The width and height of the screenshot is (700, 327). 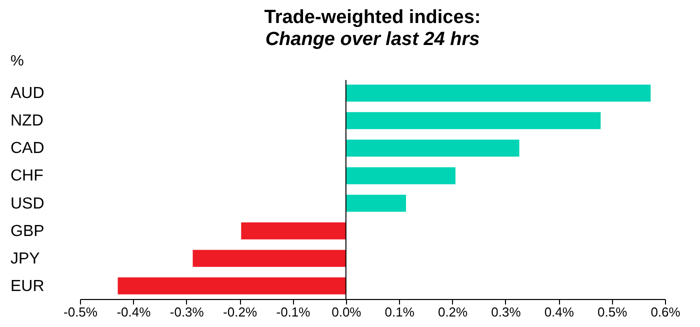 I want to click on x-tick-label: -0.3%, so click(x=187, y=312).